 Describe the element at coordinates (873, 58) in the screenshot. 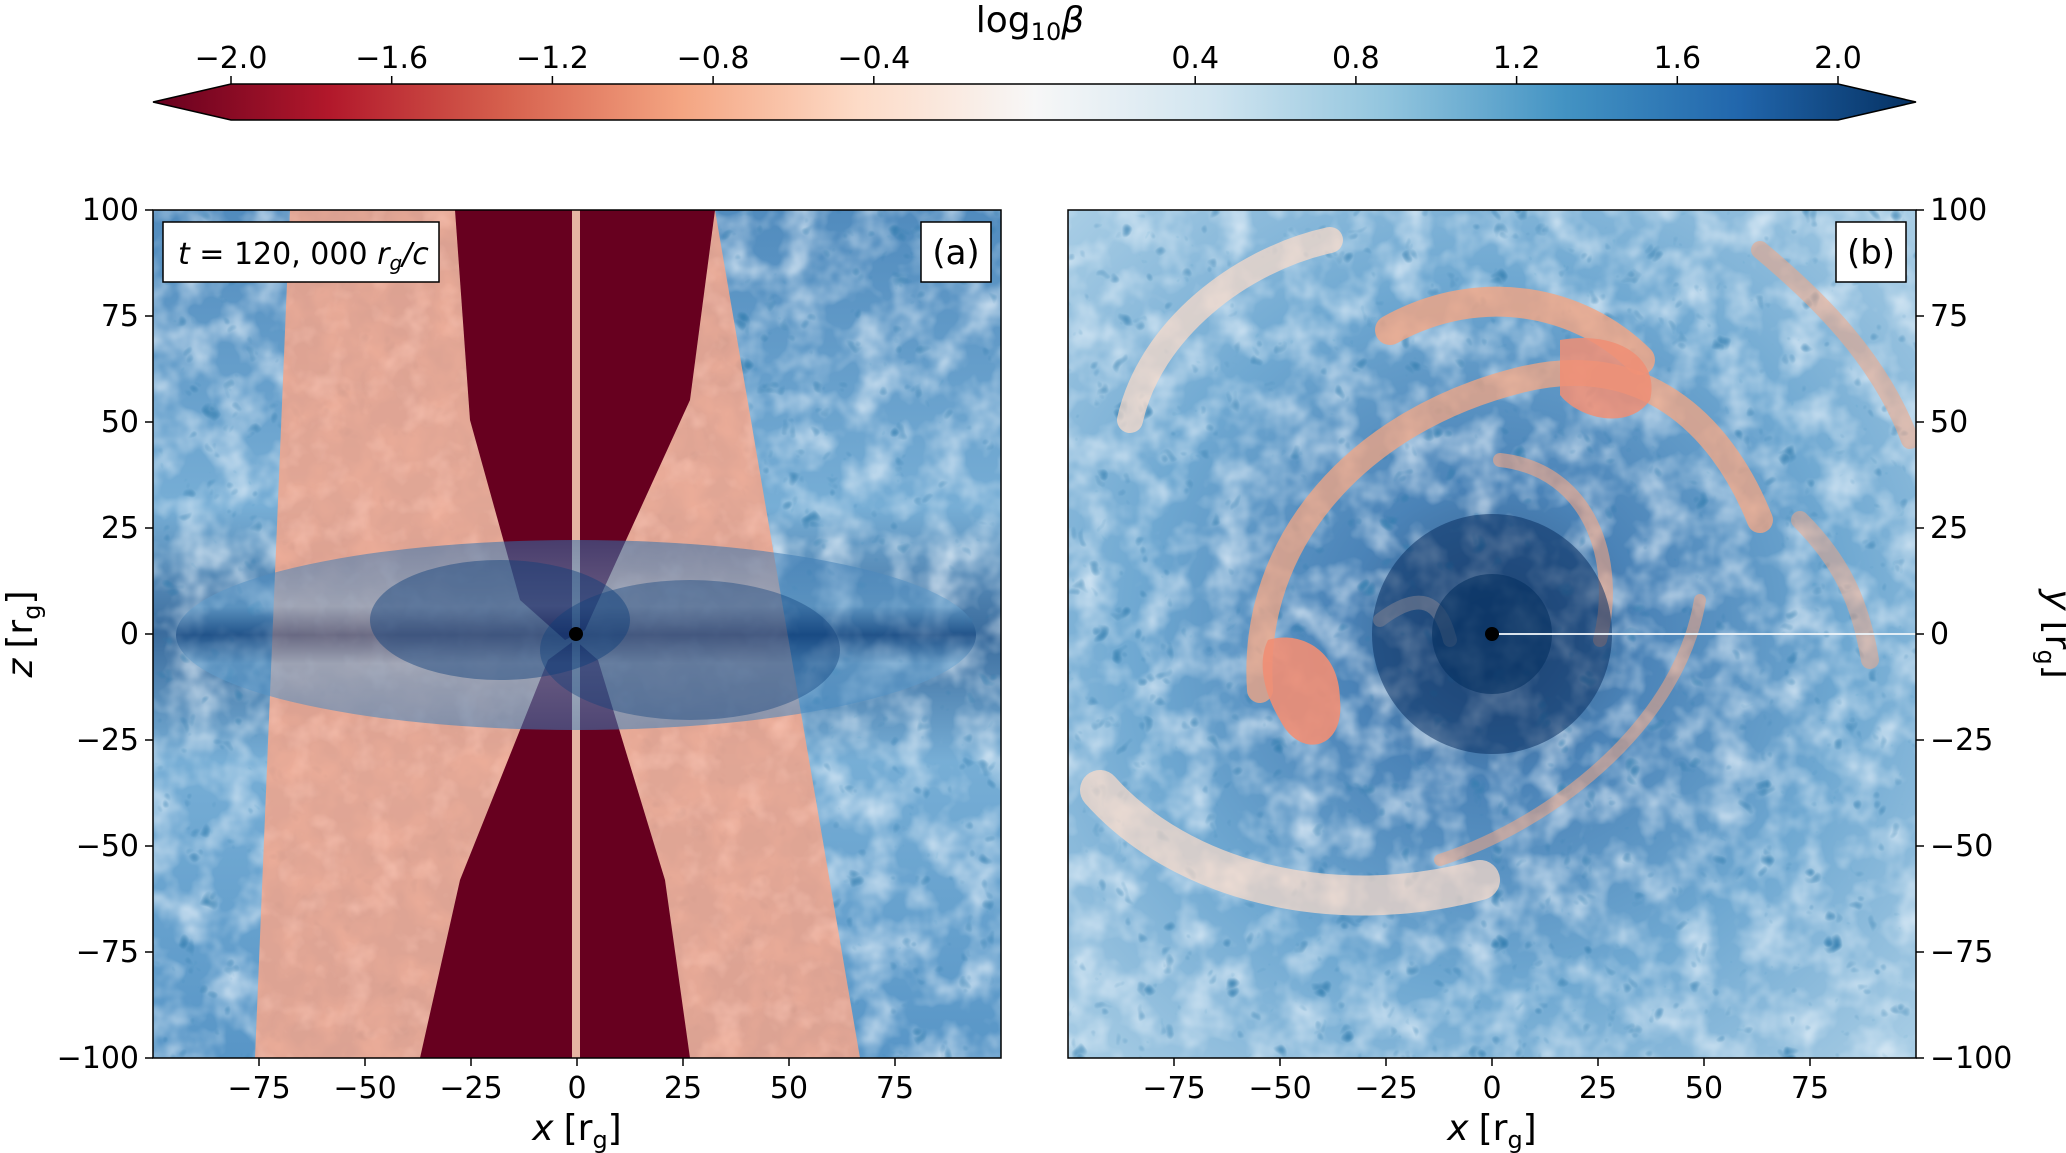

I see `colorbar-tick-label: −0.4` at that location.